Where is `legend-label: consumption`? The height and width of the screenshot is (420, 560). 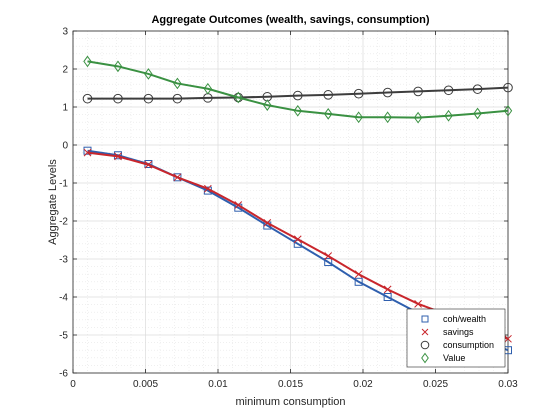 legend-label: consumption is located at coordinates (468, 345).